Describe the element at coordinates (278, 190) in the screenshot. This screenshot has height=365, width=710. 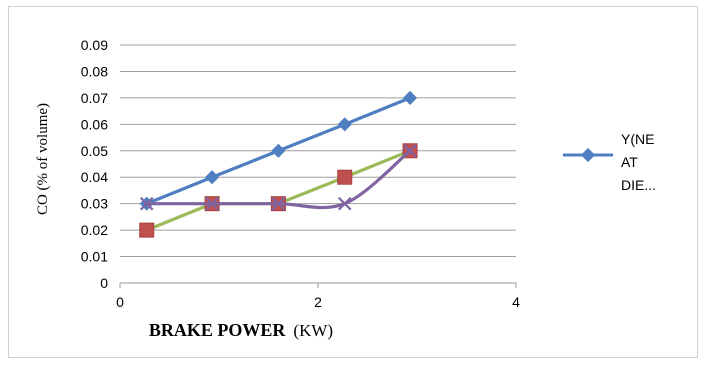
I see `series-1-line` at that location.